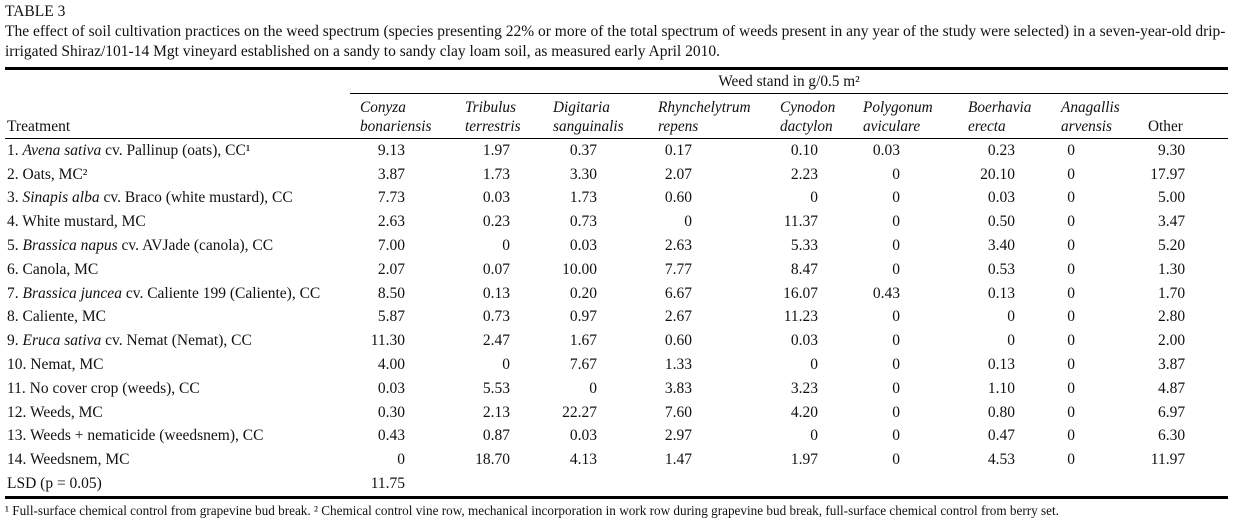  I want to click on value-cell: 18.70, so click(492, 460).